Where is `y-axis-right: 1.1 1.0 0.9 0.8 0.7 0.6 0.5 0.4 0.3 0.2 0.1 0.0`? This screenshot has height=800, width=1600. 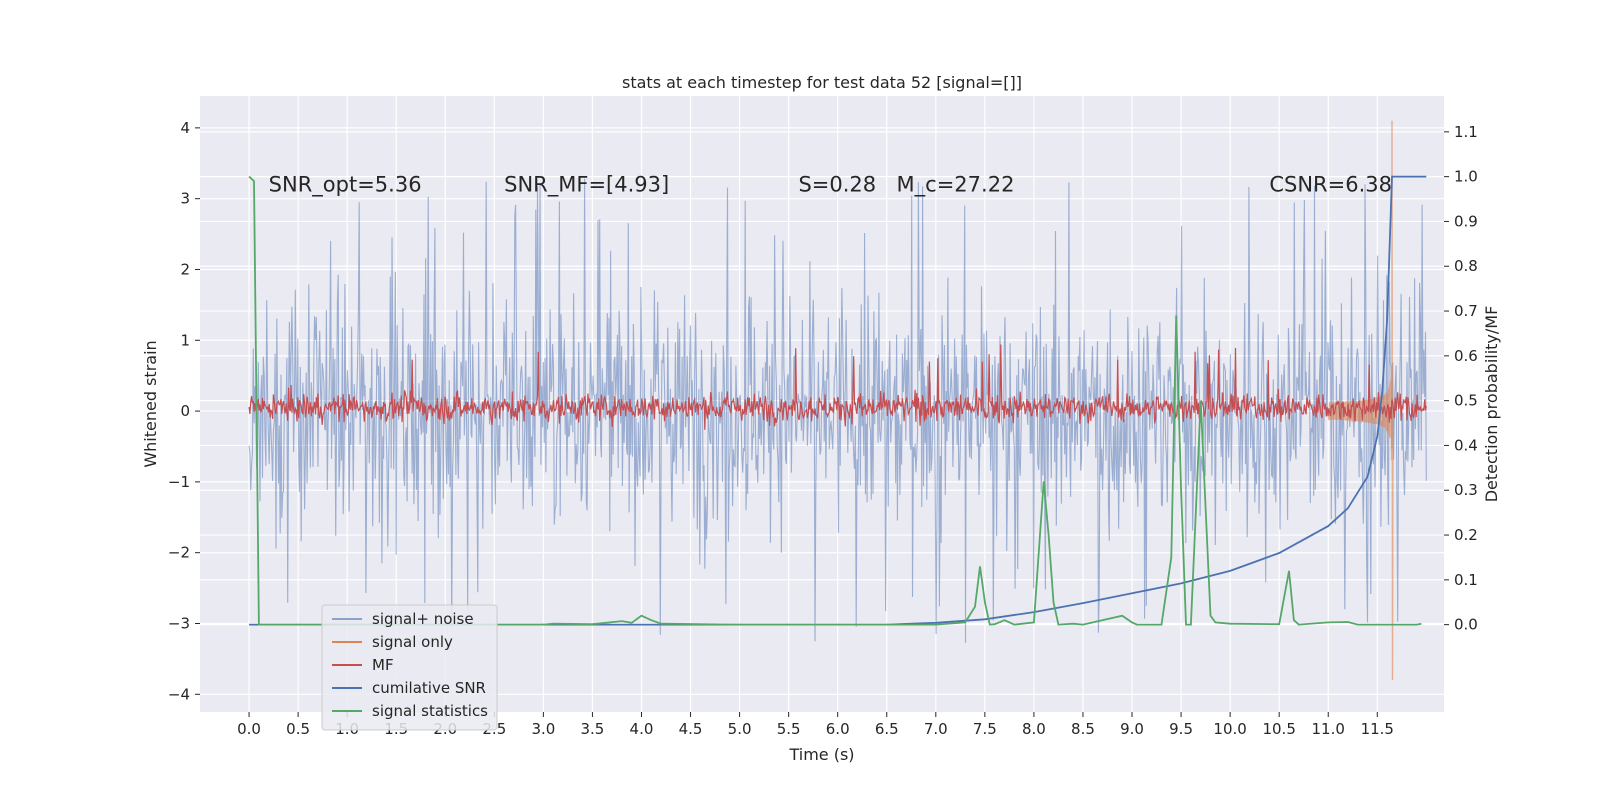 y-axis-right: 1.1 1.0 0.9 0.8 0.7 0.6 0.5 0.4 0.3 0.2 0.1 0.0 is located at coordinates (1461, 378).